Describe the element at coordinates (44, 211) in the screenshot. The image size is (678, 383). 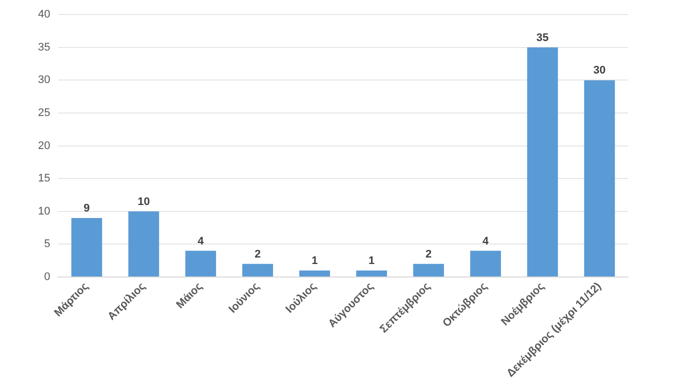
I see `y-tick-label: 10` at that location.